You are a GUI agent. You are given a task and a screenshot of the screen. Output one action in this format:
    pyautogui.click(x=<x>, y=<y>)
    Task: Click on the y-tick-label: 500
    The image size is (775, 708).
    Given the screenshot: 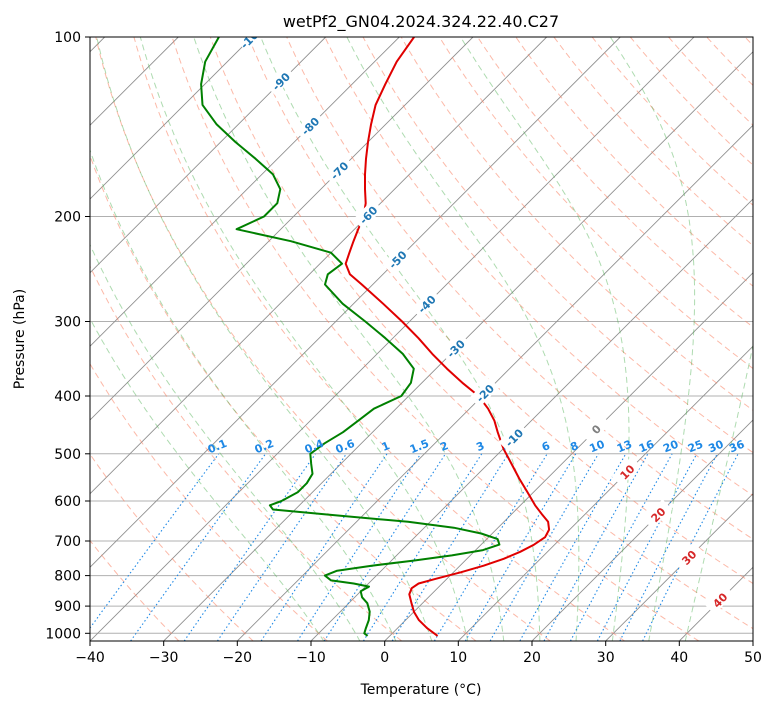 What is the action you would take?
    pyautogui.click(x=67, y=455)
    